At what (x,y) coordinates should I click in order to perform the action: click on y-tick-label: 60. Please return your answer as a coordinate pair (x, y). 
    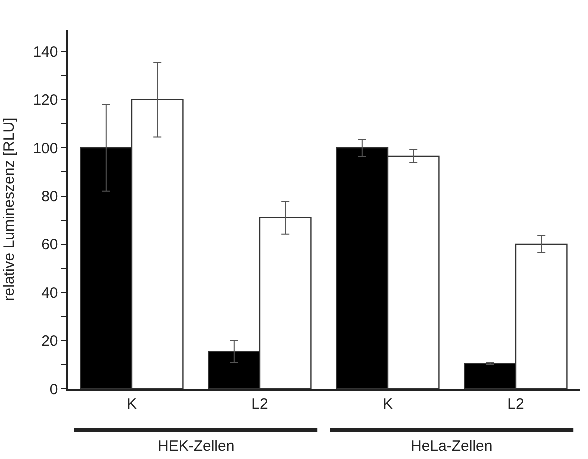
    Looking at the image, I should click on (50, 245).